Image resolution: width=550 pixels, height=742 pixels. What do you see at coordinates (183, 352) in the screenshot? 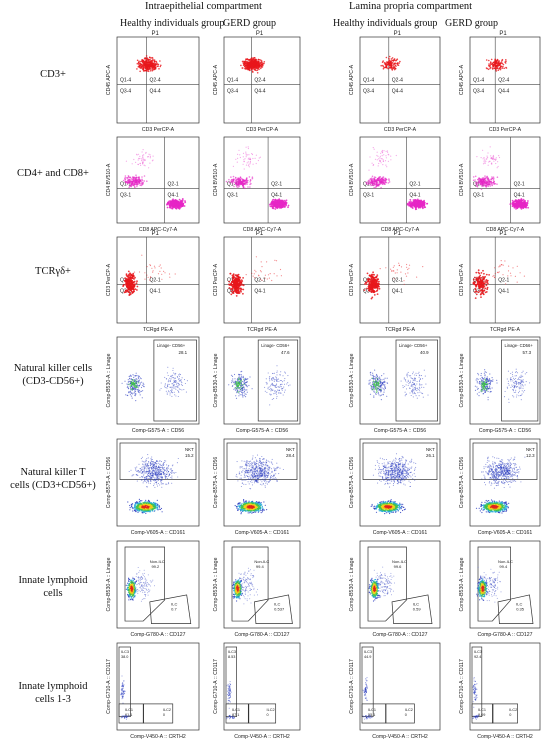
I see `gate-percentage: 28.1` at bounding box center [183, 352].